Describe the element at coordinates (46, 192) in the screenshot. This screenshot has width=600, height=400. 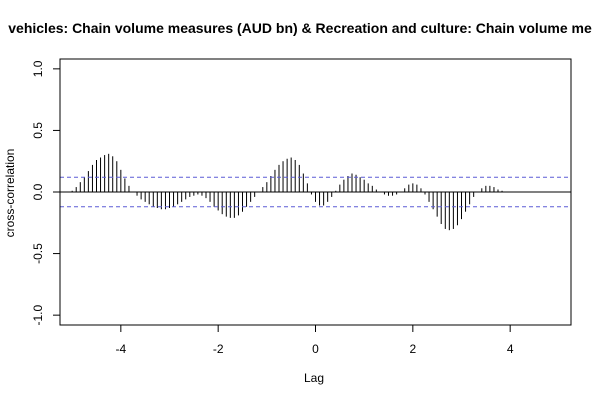
I see `y-axis: -1.0 -0.5 0.0 0.5 1.0` at that location.